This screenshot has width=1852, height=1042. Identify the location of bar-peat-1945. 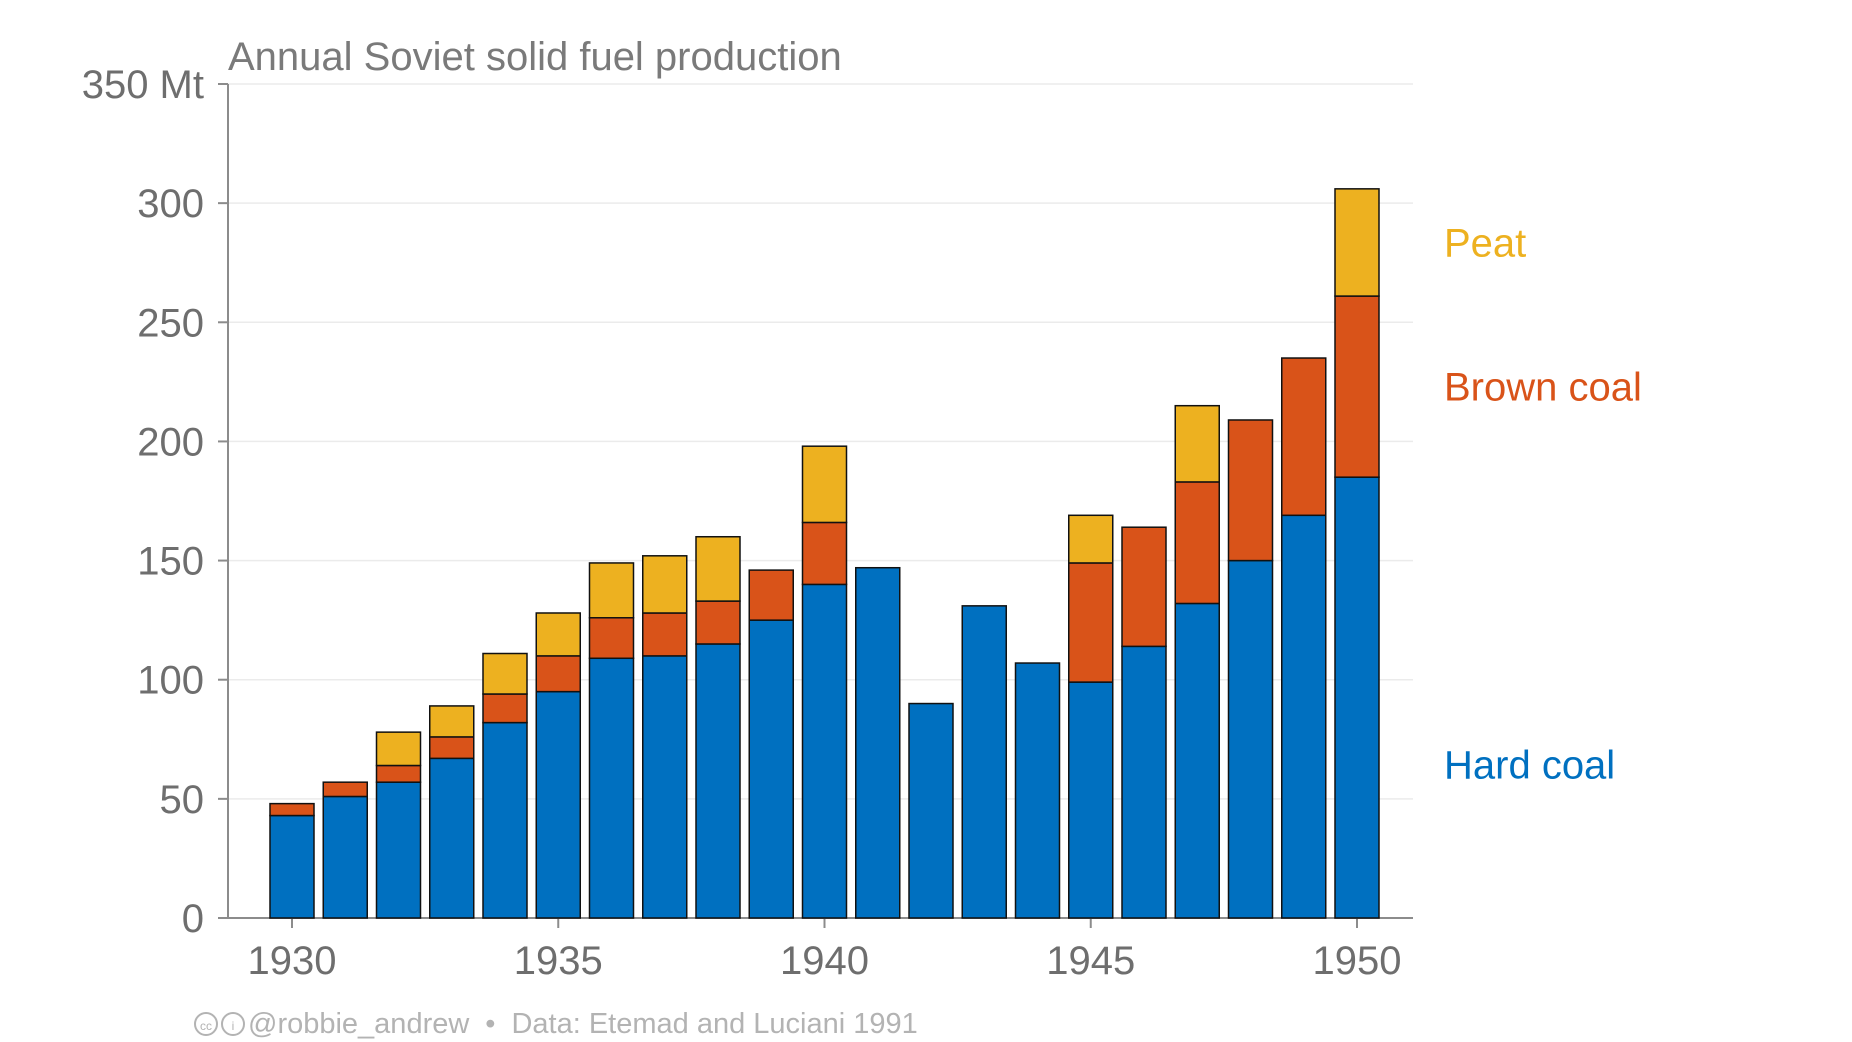
(1091, 539).